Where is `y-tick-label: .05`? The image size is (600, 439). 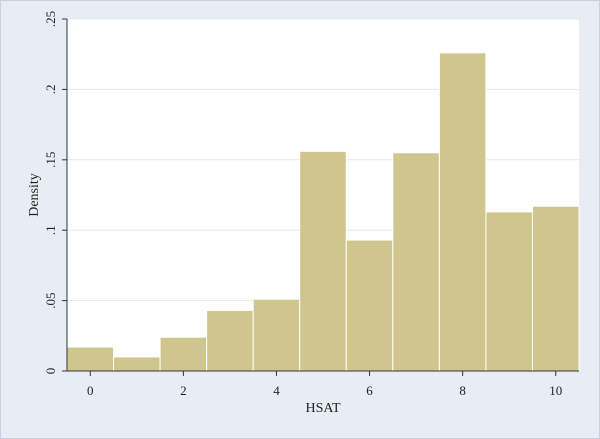 y-tick-label: .05 is located at coordinates (50, 300).